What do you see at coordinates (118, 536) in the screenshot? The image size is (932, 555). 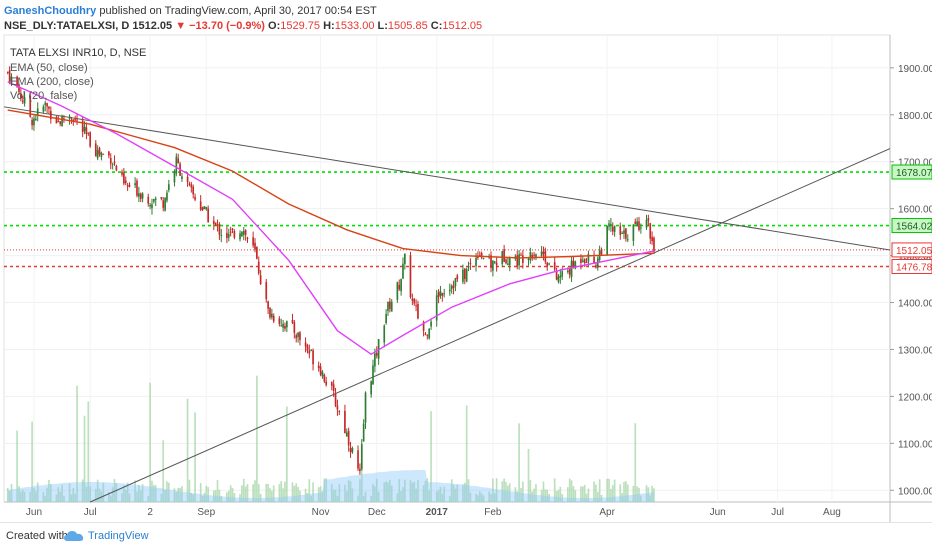 I see `tradingview-link: TradingView` at bounding box center [118, 536].